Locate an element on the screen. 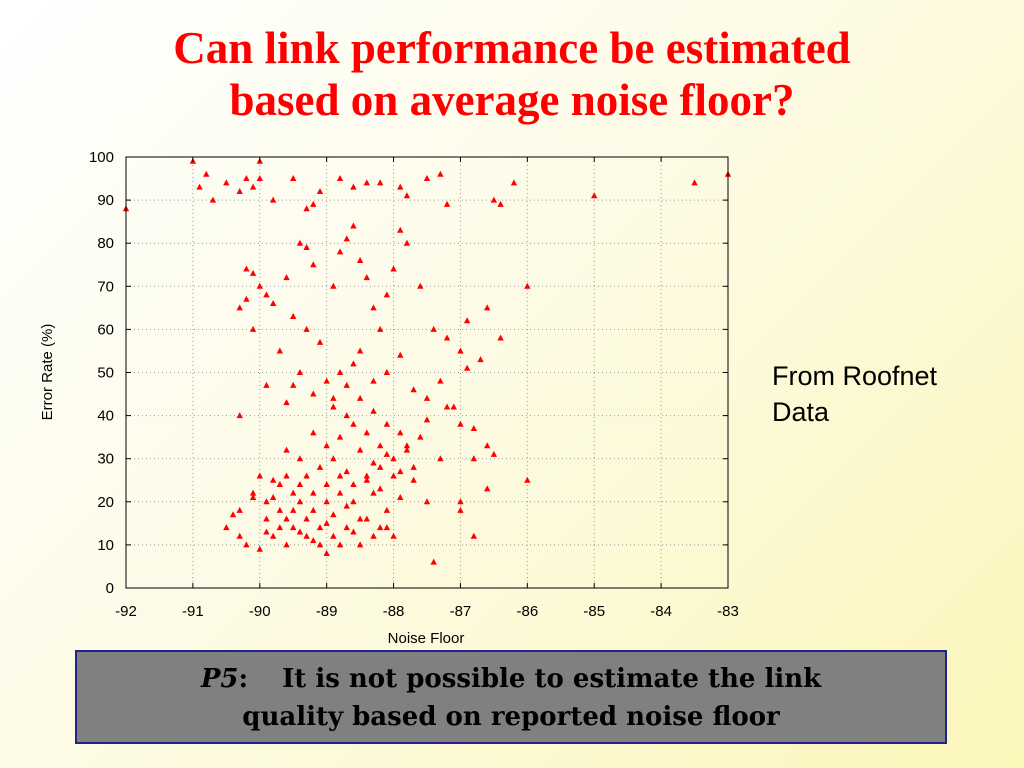  y-tick-label: 50 is located at coordinates (105, 373).